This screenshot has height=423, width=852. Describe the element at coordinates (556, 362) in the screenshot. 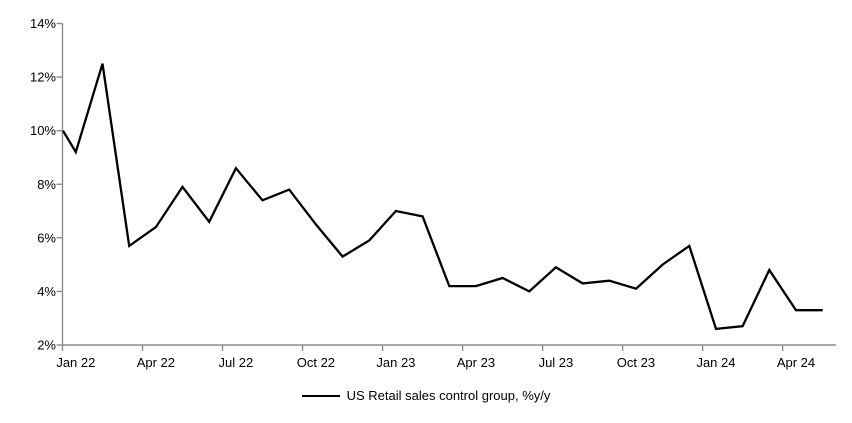

I see `x-axis-tick-label: Jul 23` at that location.